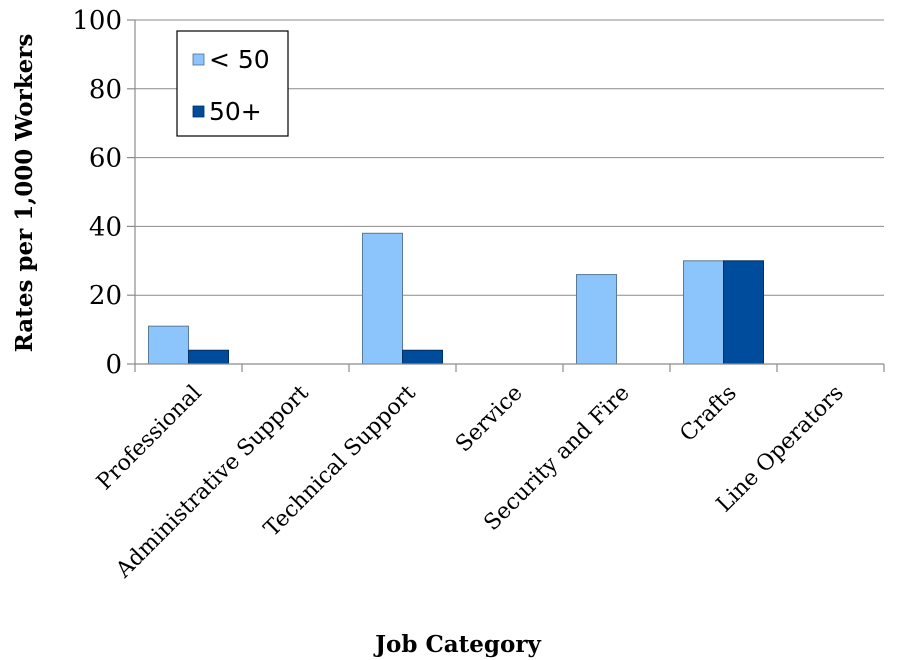  I want to click on y-axis-label: Rates per 1,000 Workers, so click(24, 193).